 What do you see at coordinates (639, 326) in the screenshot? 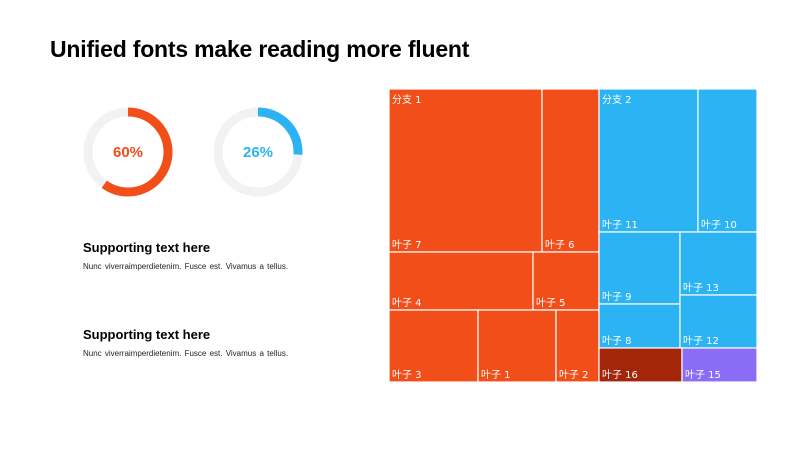
I see `treemap-cell-叶子8` at bounding box center [639, 326].